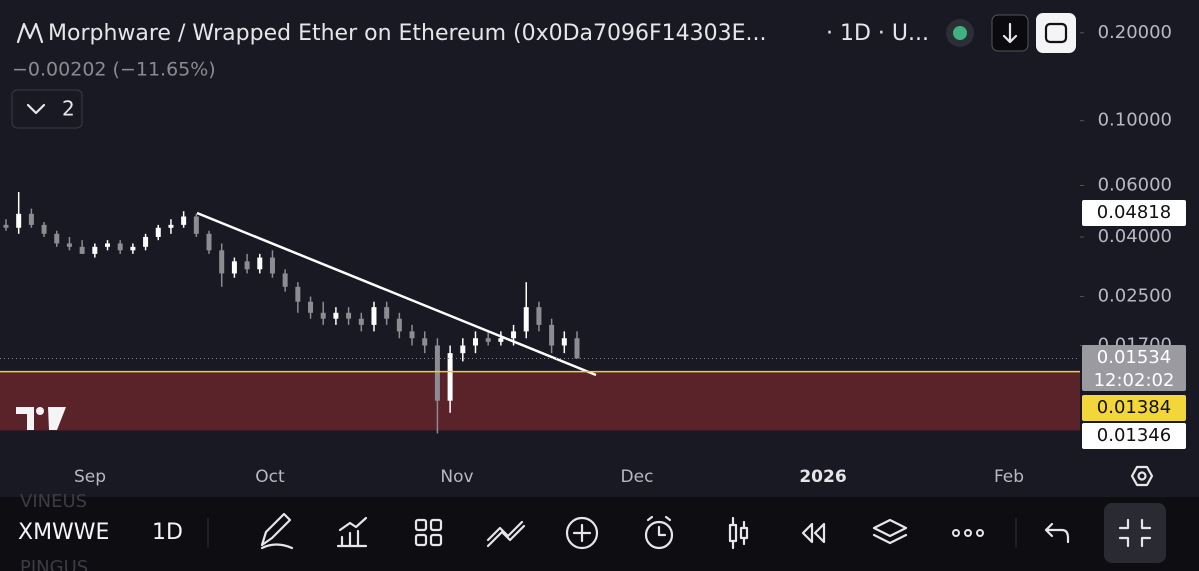 The width and height of the screenshot is (1199, 571). I want to click on bottom-toolbar, so click(599, 534).